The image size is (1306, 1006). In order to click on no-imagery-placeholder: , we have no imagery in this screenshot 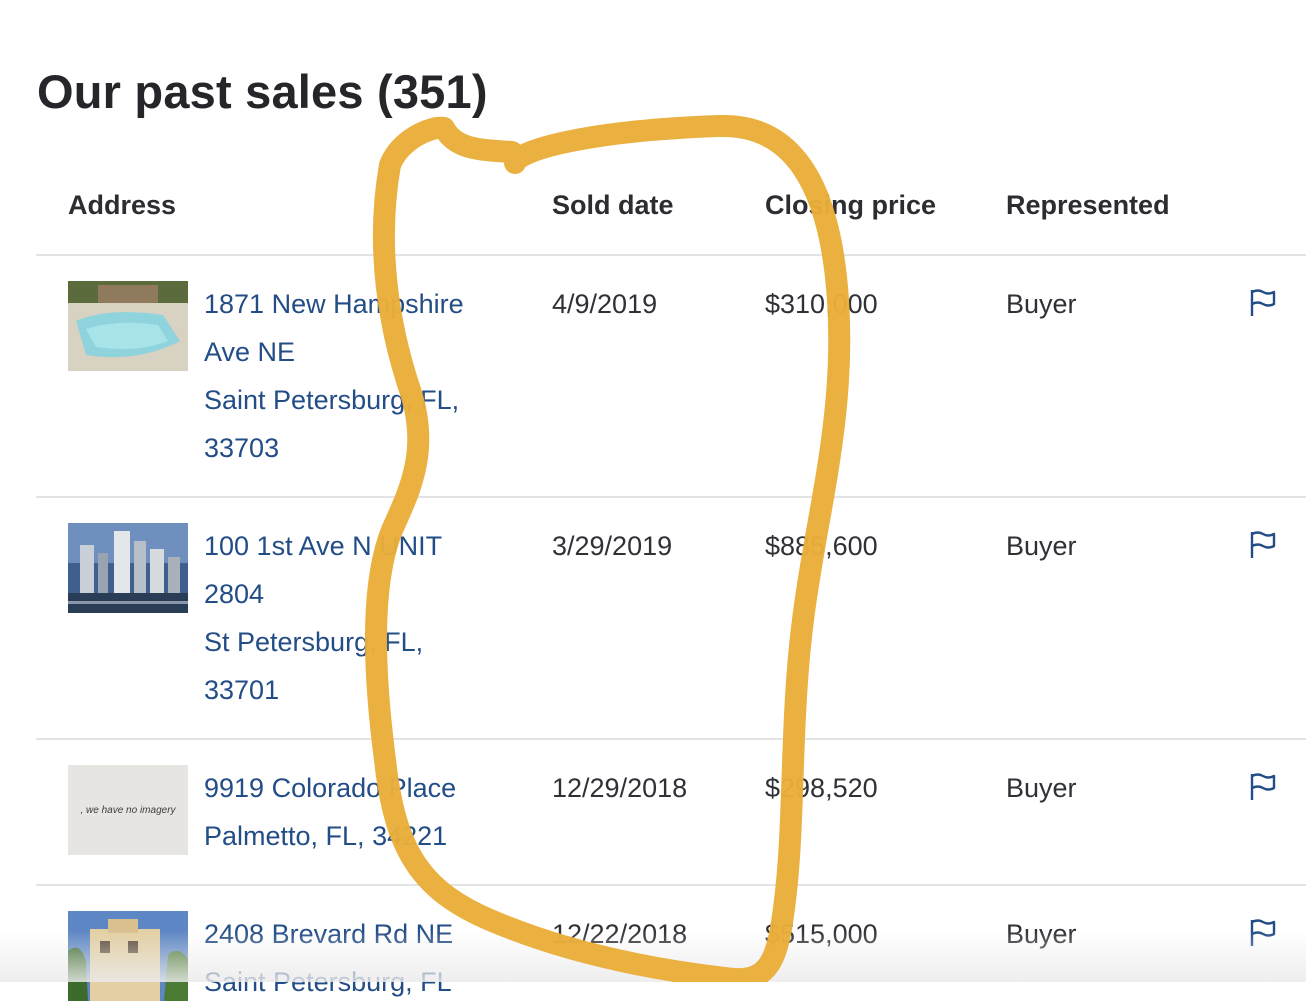, I will do `click(128, 810)`.